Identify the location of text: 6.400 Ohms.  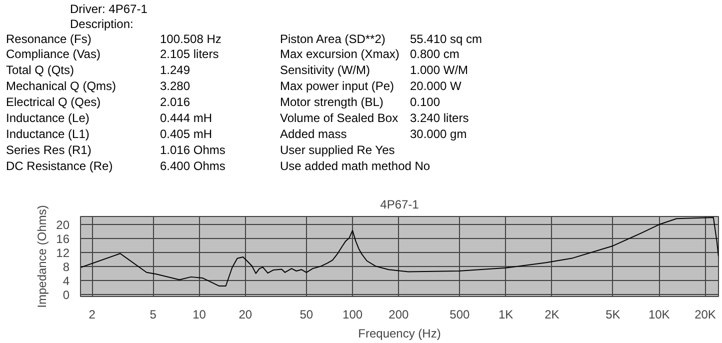
(193, 166).